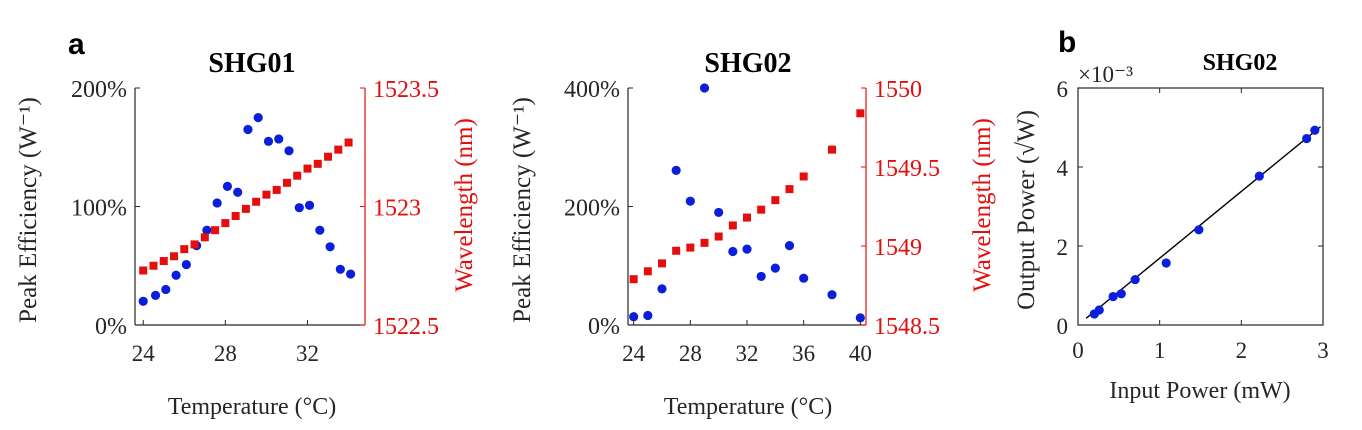 This screenshot has height=430, width=1362. Describe the element at coordinates (898, 248) in the screenshot. I see `y-right-tick-label: 1549` at that location.